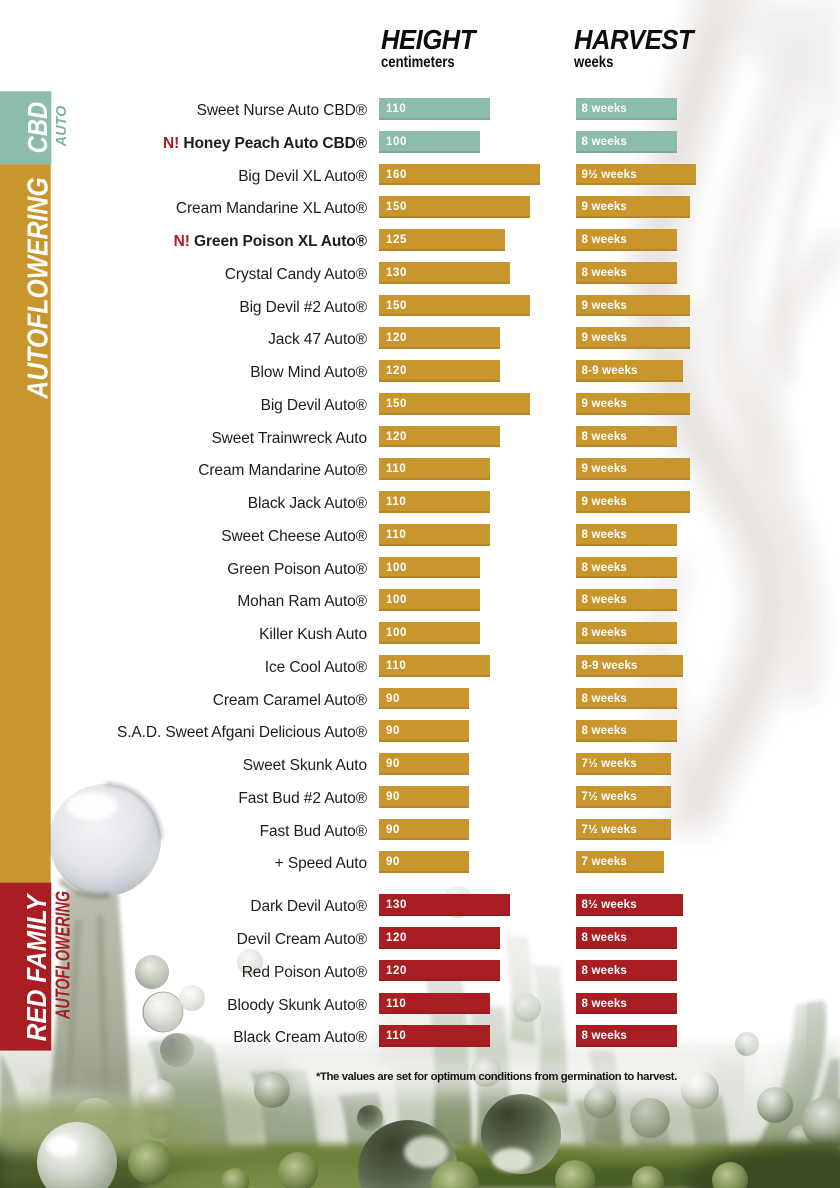  What do you see at coordinates (36, 966) in the screenshot?
I see `svg-text: RED FAMILY` at bounding box center [36, 966].